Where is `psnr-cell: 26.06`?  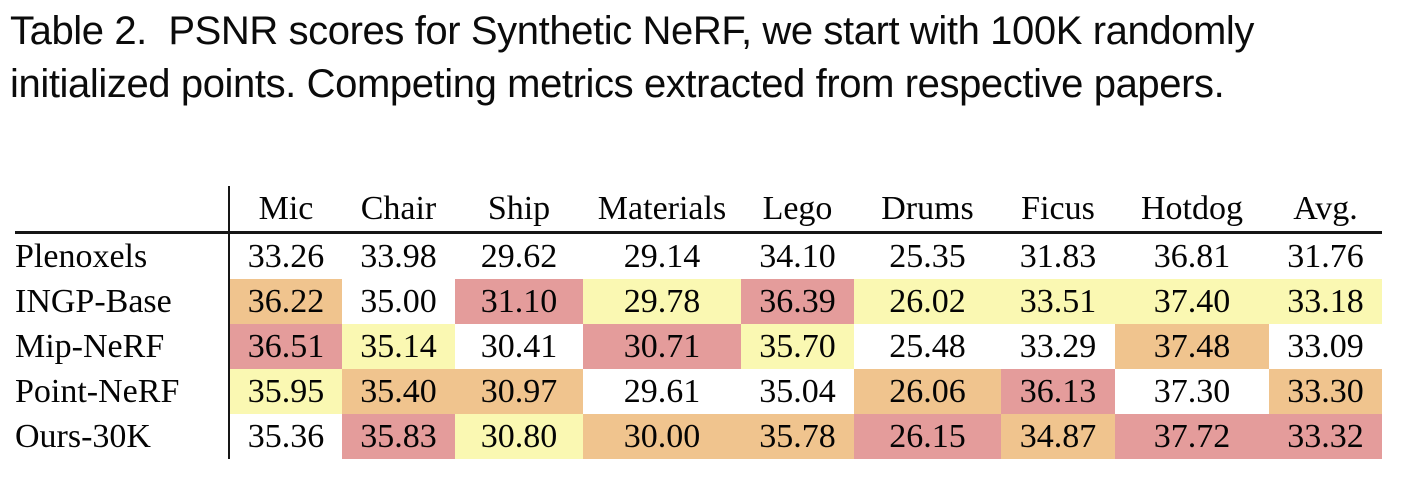 psnr-cell: 26.06 is located at coordinates (927, 391).